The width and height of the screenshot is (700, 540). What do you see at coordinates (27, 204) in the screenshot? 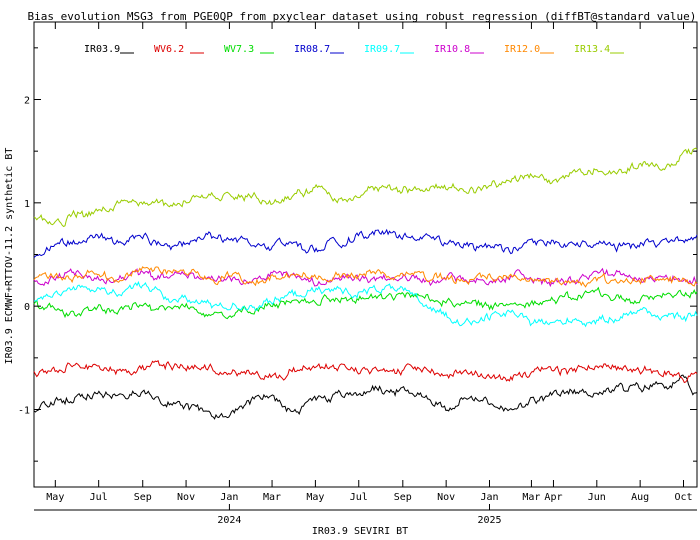
I see `y-tick-label: 1` at bounding box center [27, 204].